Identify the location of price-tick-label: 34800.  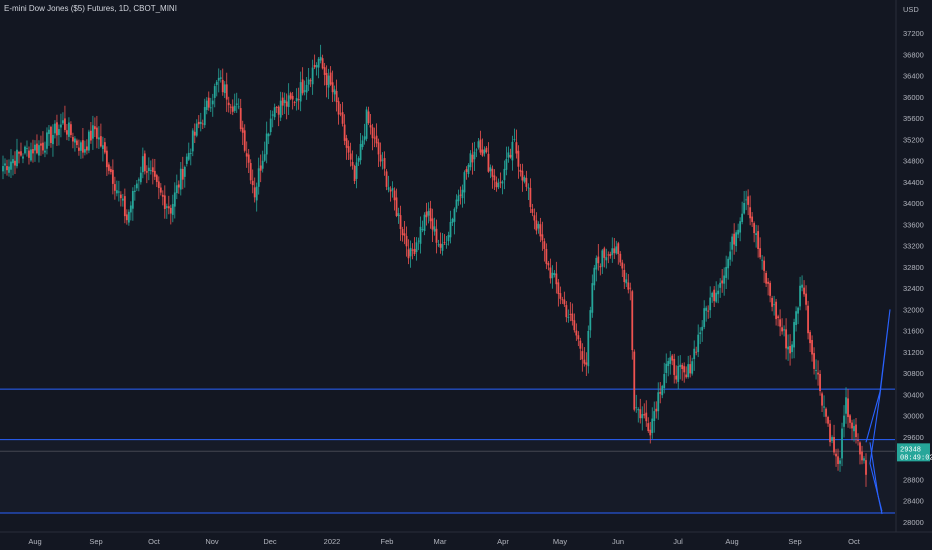
(913, 161).